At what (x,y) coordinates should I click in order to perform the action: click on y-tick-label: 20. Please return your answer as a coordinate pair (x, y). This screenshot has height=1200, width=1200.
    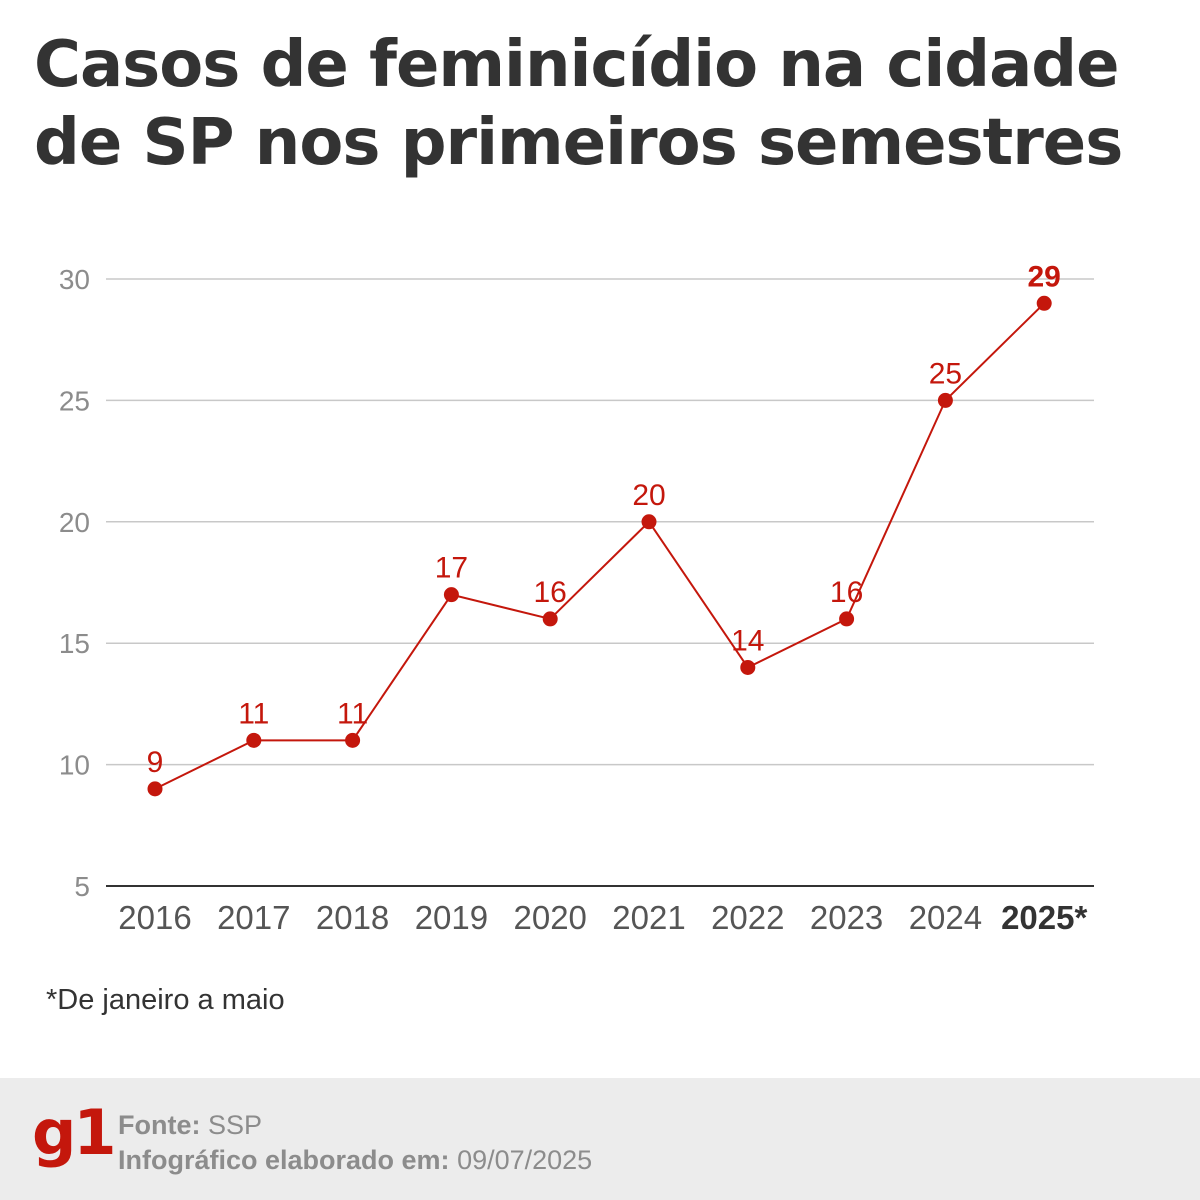
    Looking at the image, I should click on (74, 522).